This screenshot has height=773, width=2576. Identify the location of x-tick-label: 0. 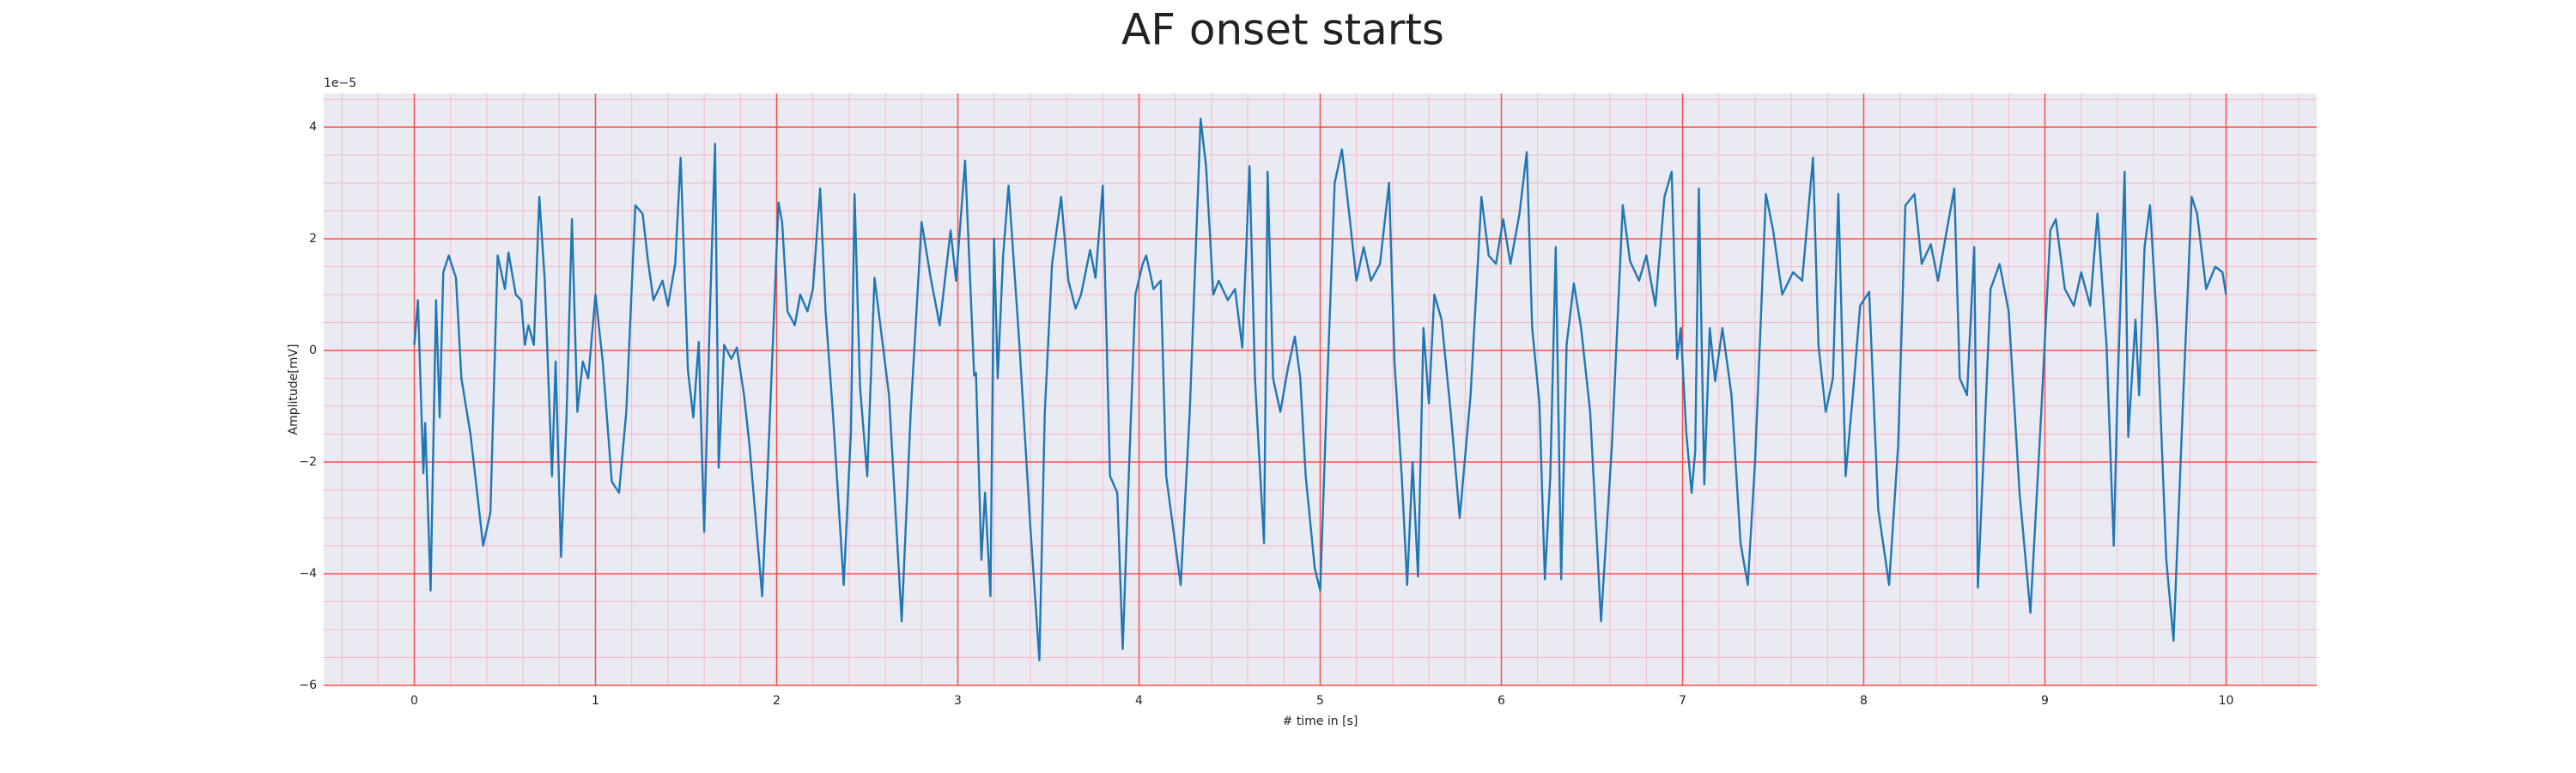
(414, 701).